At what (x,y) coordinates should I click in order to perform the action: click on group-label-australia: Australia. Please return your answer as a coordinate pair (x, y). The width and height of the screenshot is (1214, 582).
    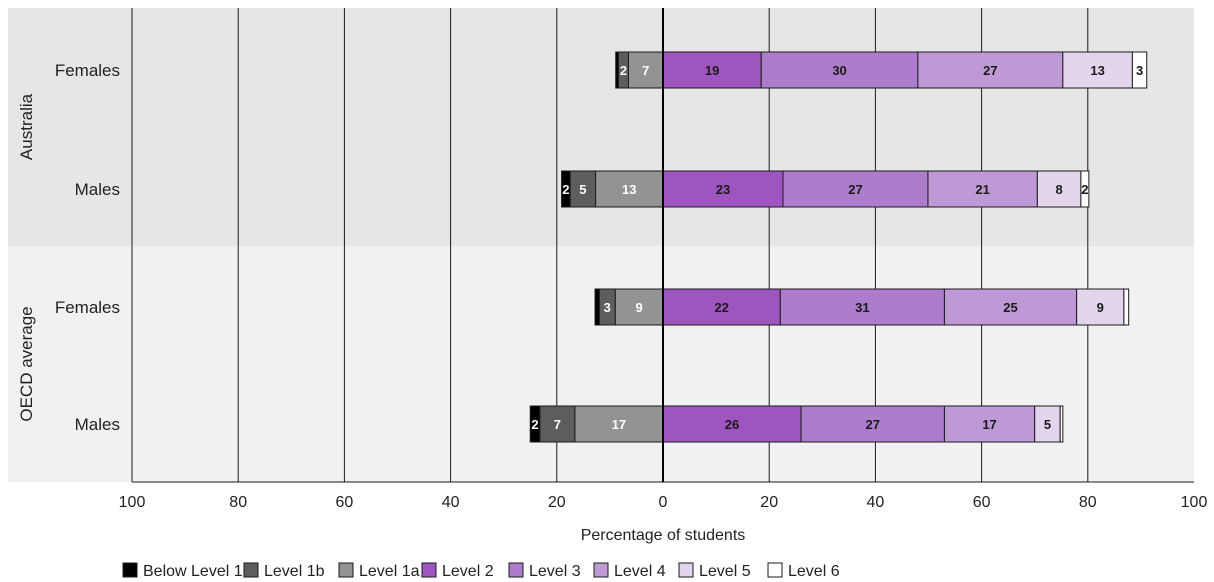
    Looking at the image, I should click on (26, 126).